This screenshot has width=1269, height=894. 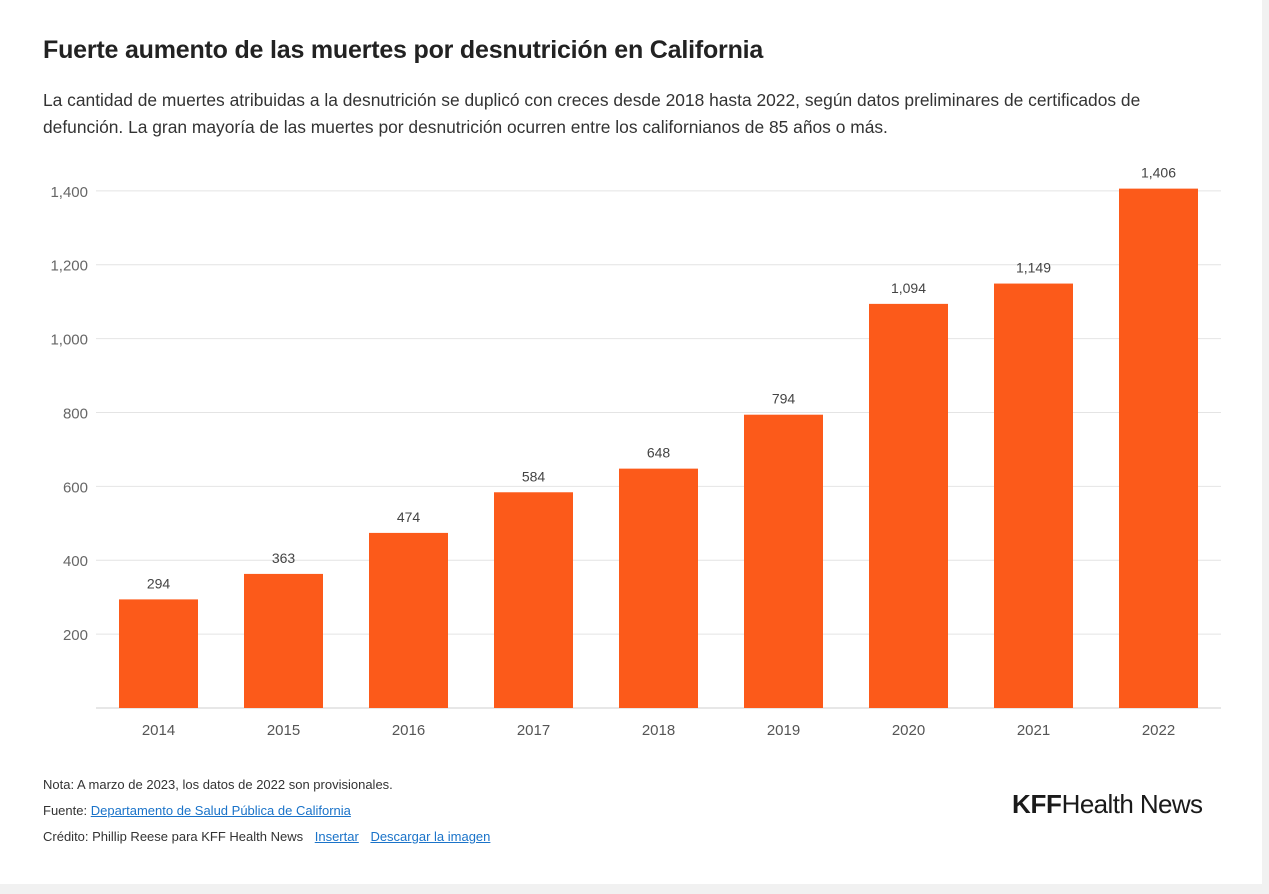 What do you see at coordinates (283, 730) in the screenshot?
I see `x-tick-label: 2015` at bounding box center [283, 730].